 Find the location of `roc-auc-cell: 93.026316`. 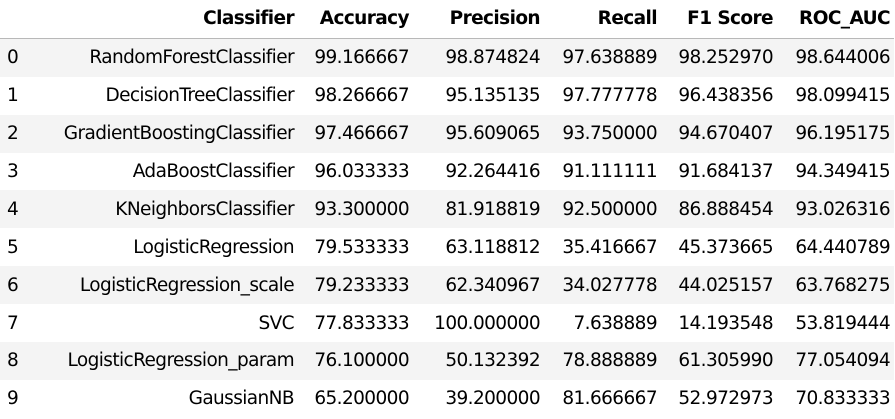

roc-auc-cell: 93.026316 is located at coordinates (842, 209).